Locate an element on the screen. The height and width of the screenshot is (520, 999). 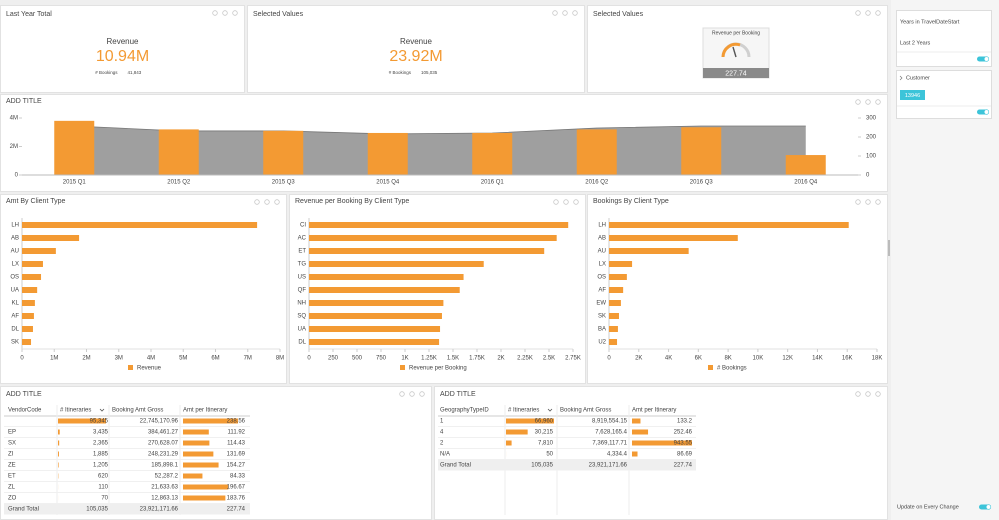
table-cell: 238.56 is located at coordinates (236, 422).